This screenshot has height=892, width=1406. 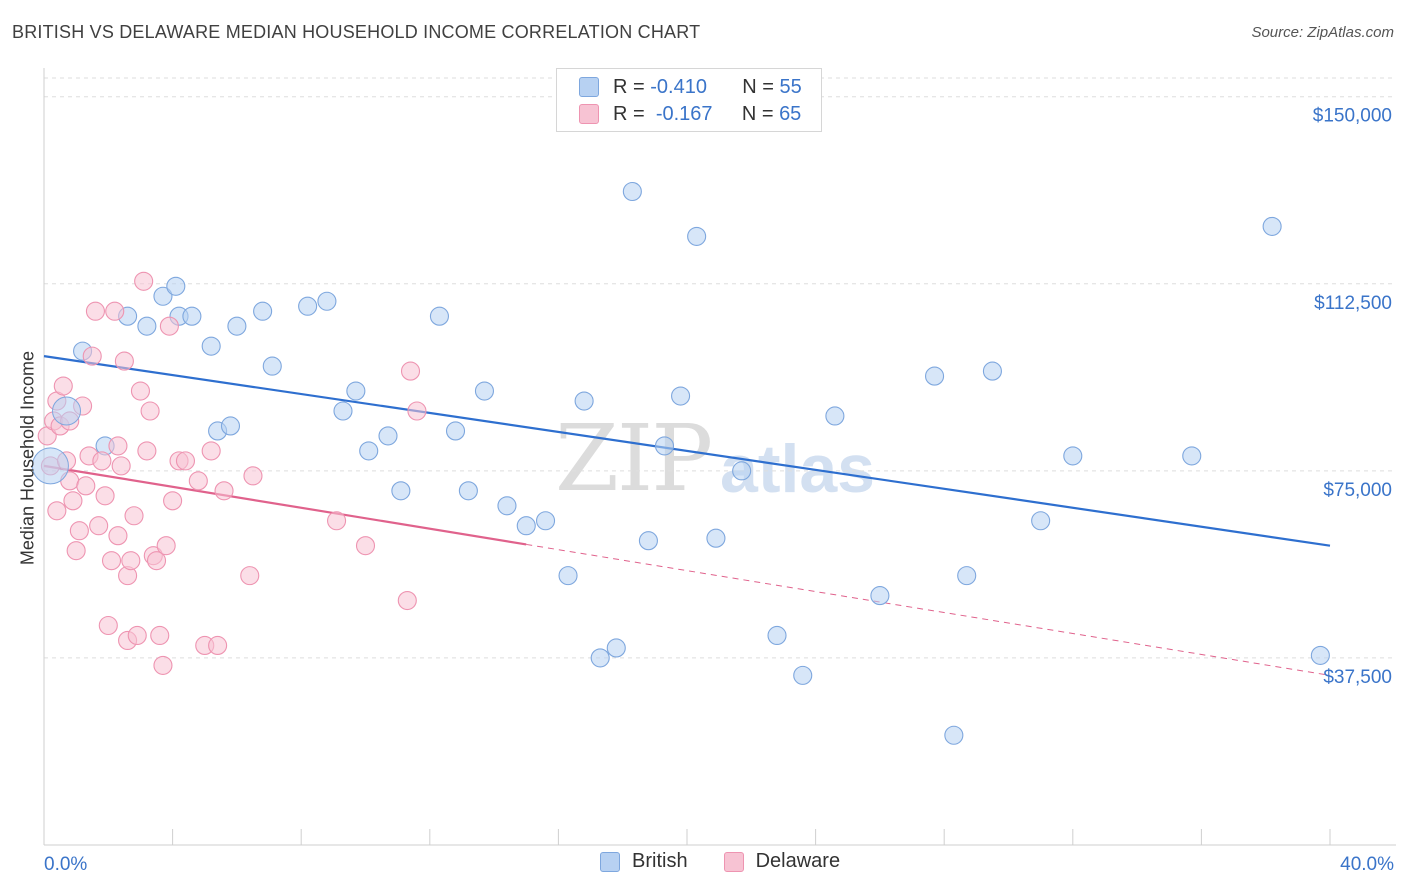 I want to click on delaware-trend-extension, so click(x=928, y=609).